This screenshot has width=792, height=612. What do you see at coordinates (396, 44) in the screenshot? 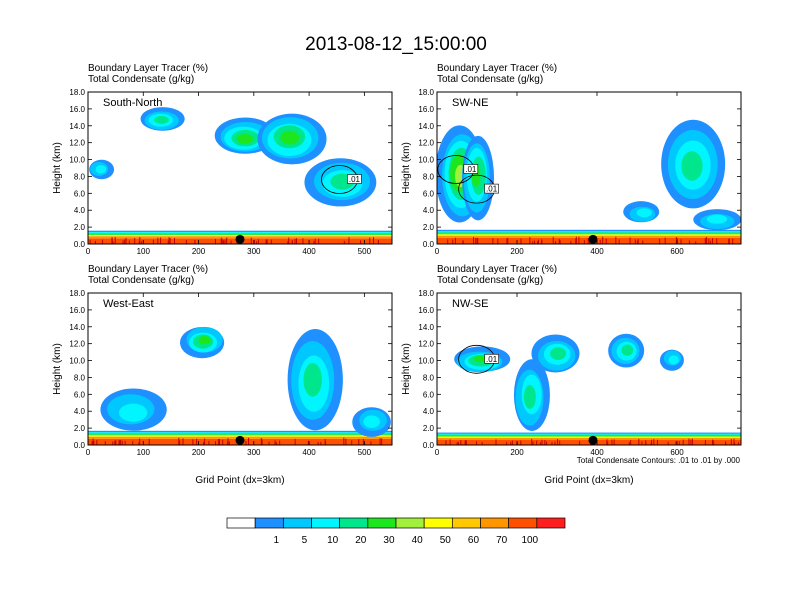
I see `figure-title: 2013-08-12_15:00:00` at bounding box center [396, 44].